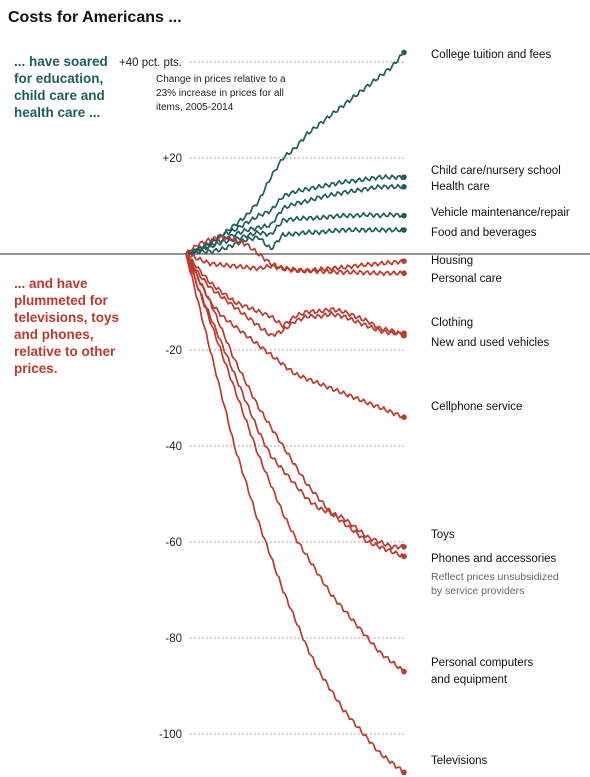 Image resolution: width=590 pixels, height=777 pixels. I want to click on series-label-housing: Housing, so click(452, 261).